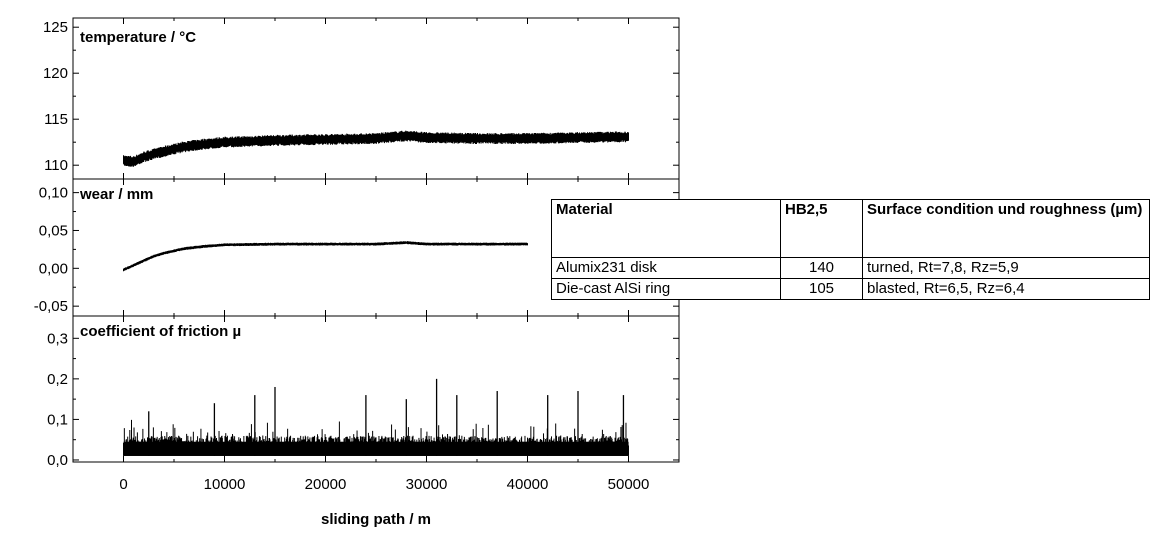 This screenshot has width=1167, height=533. What do you see at coordinates (51, 306) in the screenshot?
I see `y-tick-label: -0,05` at bounding box center [51, 306].